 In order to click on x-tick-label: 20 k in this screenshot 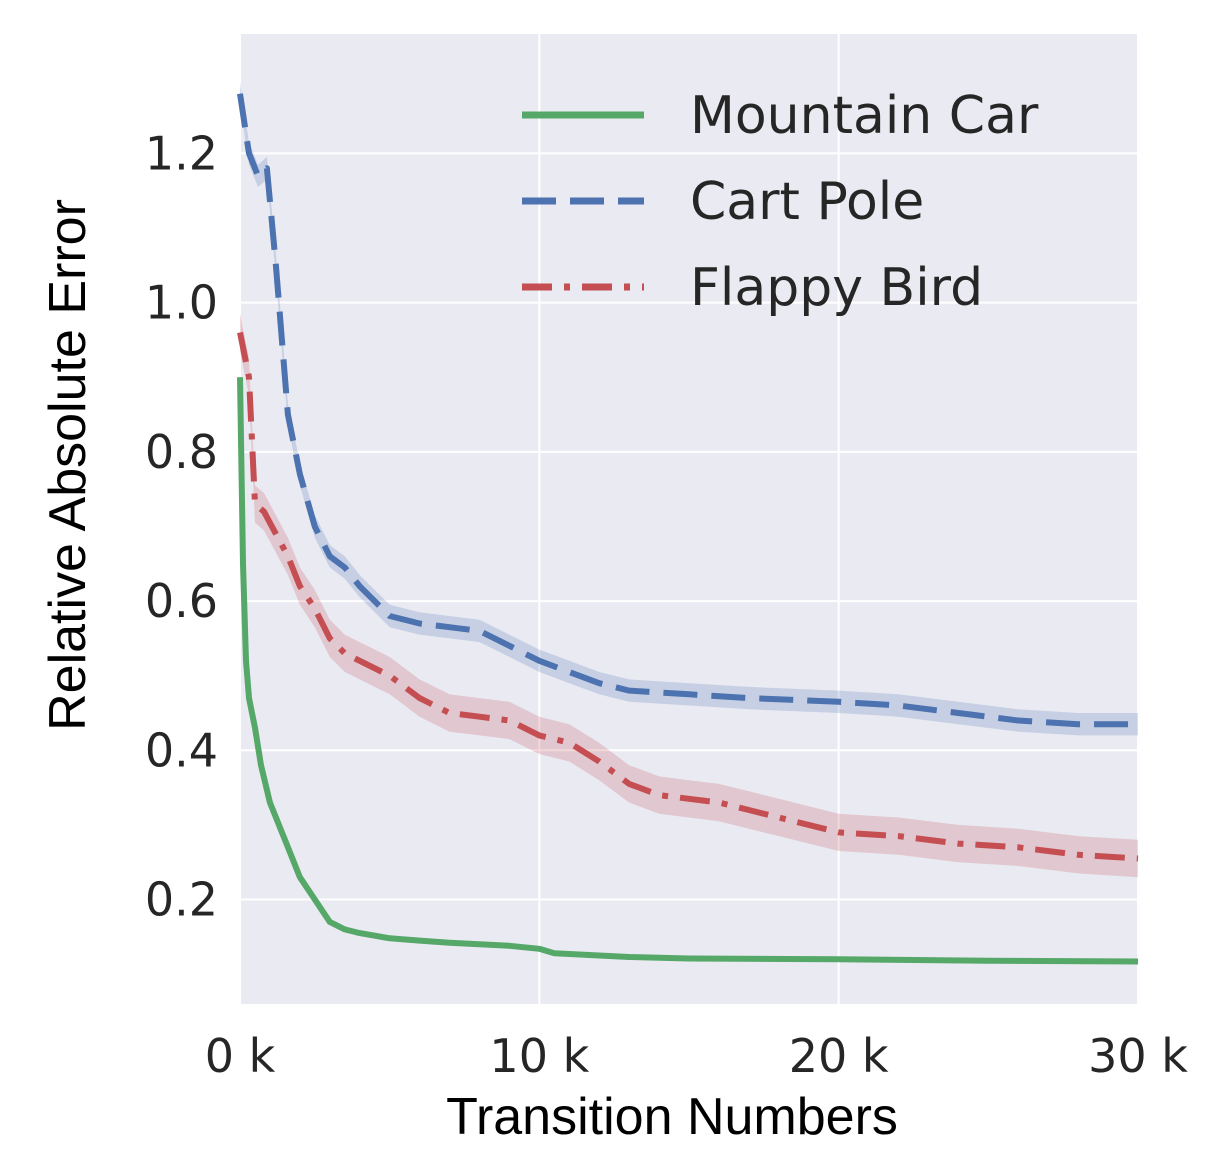, I will do `click(839, 1056)`.